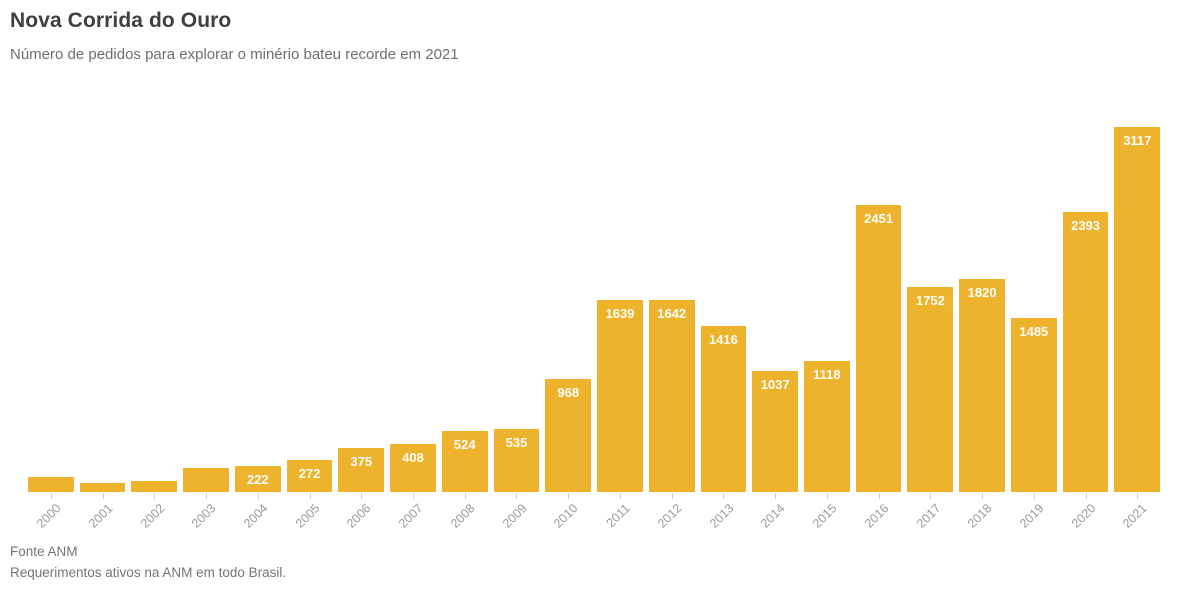 The width and height of the screenshot is (1200, 599). What do you see at coordinates (154, 486) in the screenshot?
I see `bar-2002` at bounding box center [154, 486].